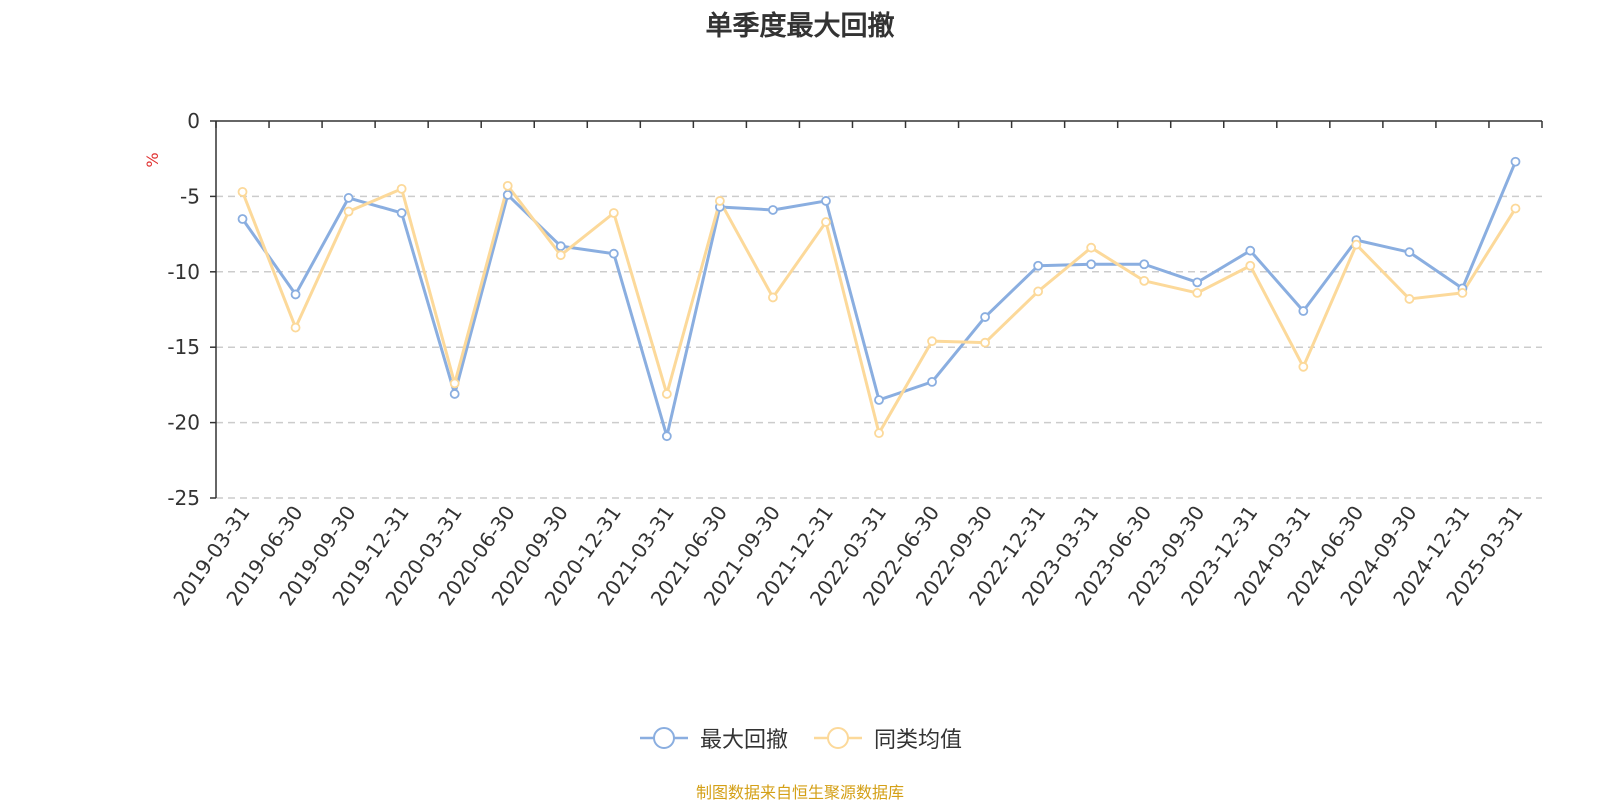 This screenshot has width=1600, height=803. Describe the element at coordinates (183, 347) in the screenshot. I see `y-tick-label: -15` at that location.